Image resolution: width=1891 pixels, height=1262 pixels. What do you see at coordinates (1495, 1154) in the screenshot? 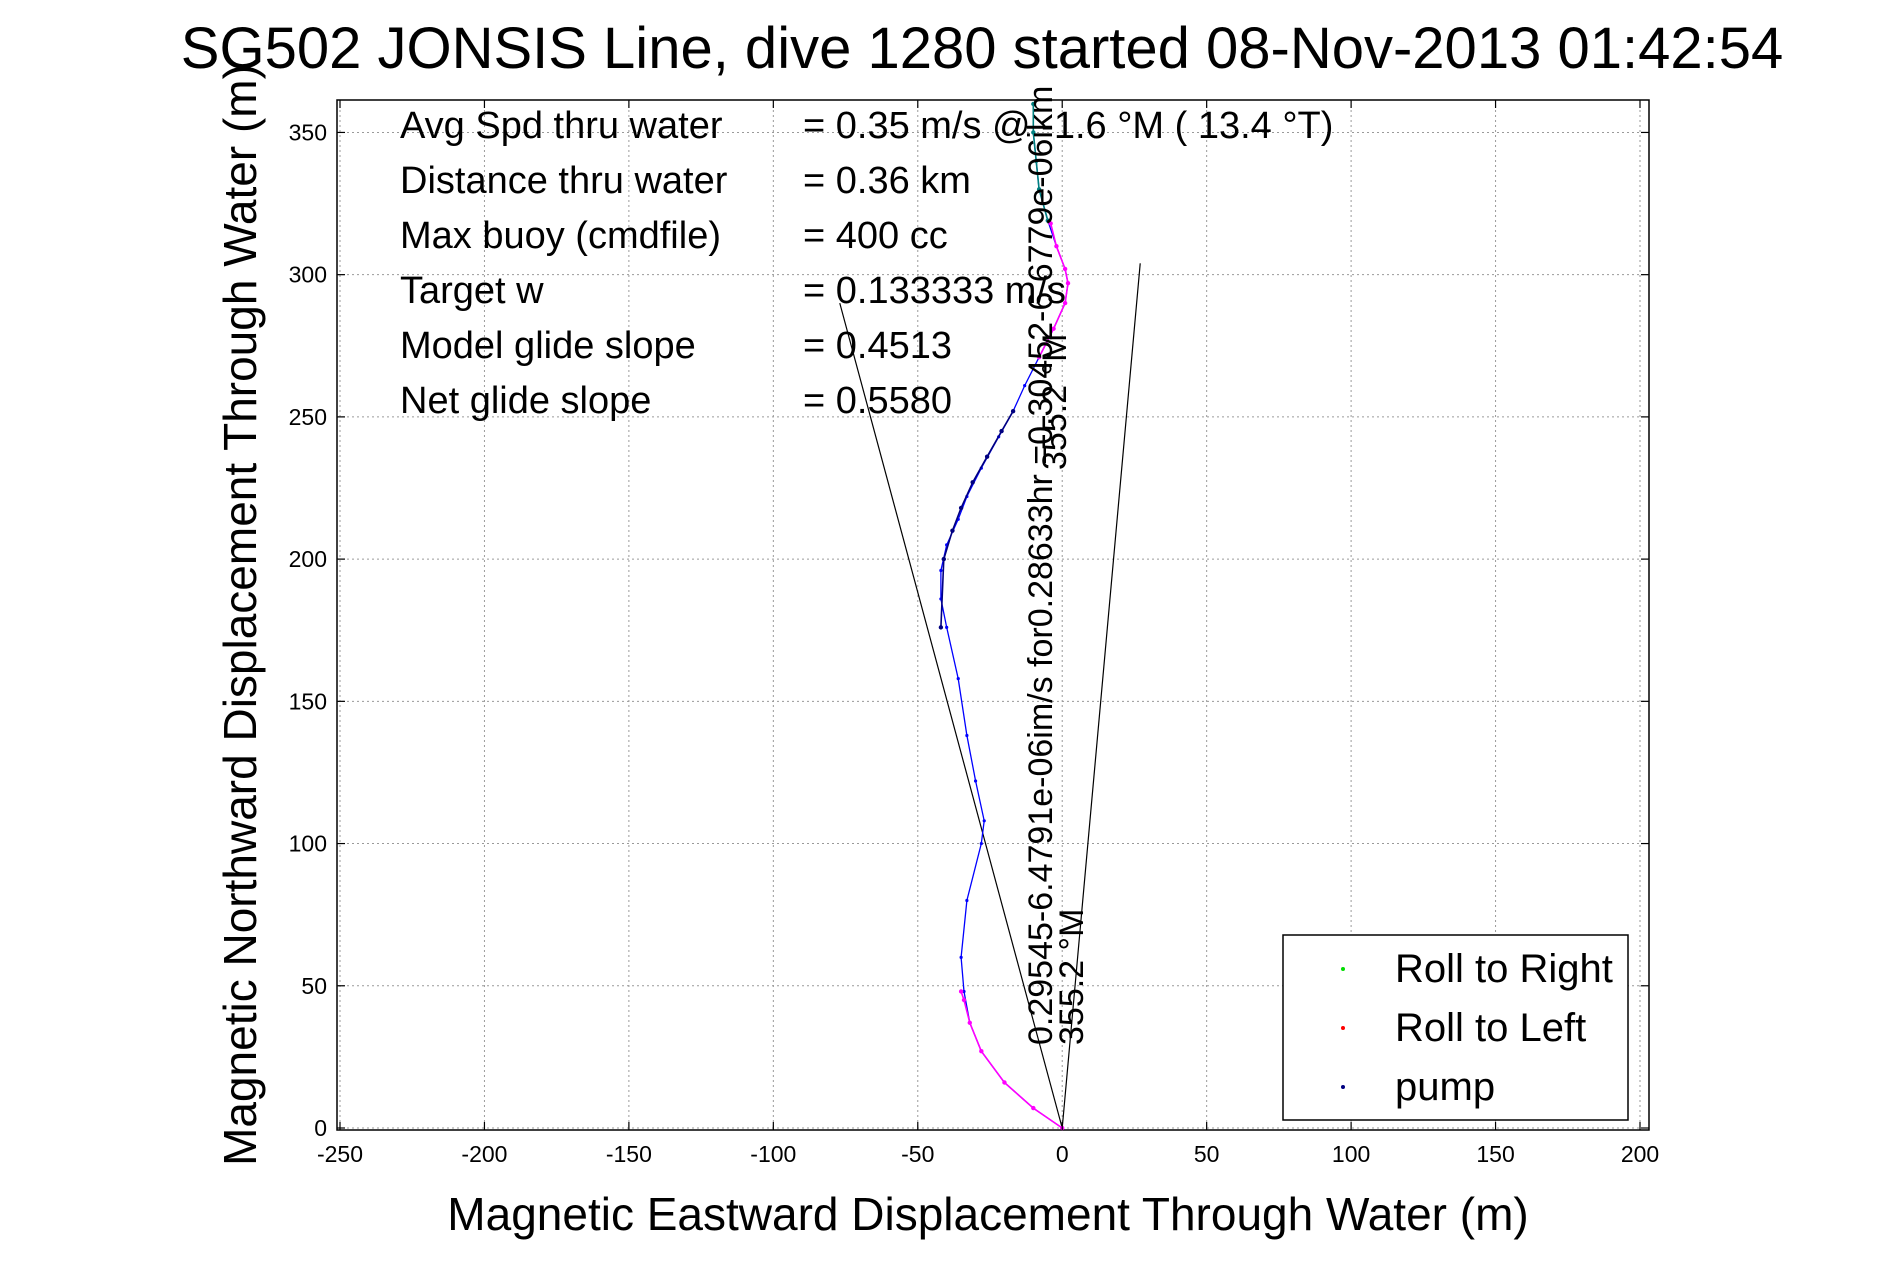
I see `x-tick-label: 150` at bounding box center [1495, 1154].